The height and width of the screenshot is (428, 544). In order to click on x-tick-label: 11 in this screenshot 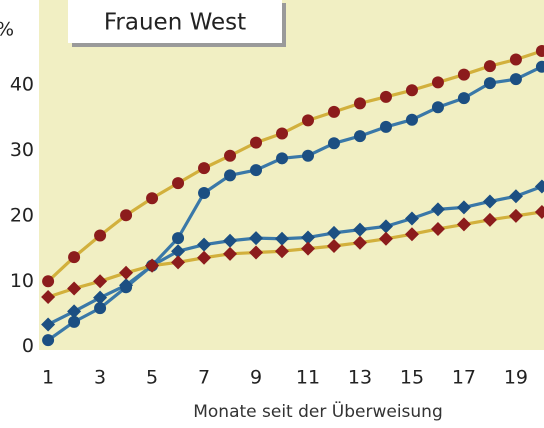, I will do `click(308, 378)`.